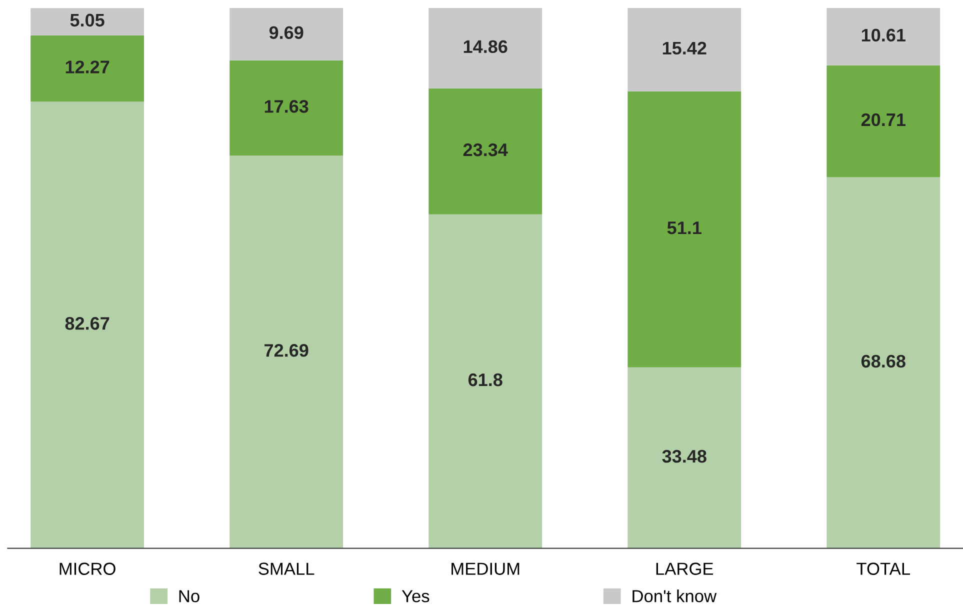 The width and height of the screenshot is (963, 614). I want to click on data-label: 72.69, so click(286, 350).